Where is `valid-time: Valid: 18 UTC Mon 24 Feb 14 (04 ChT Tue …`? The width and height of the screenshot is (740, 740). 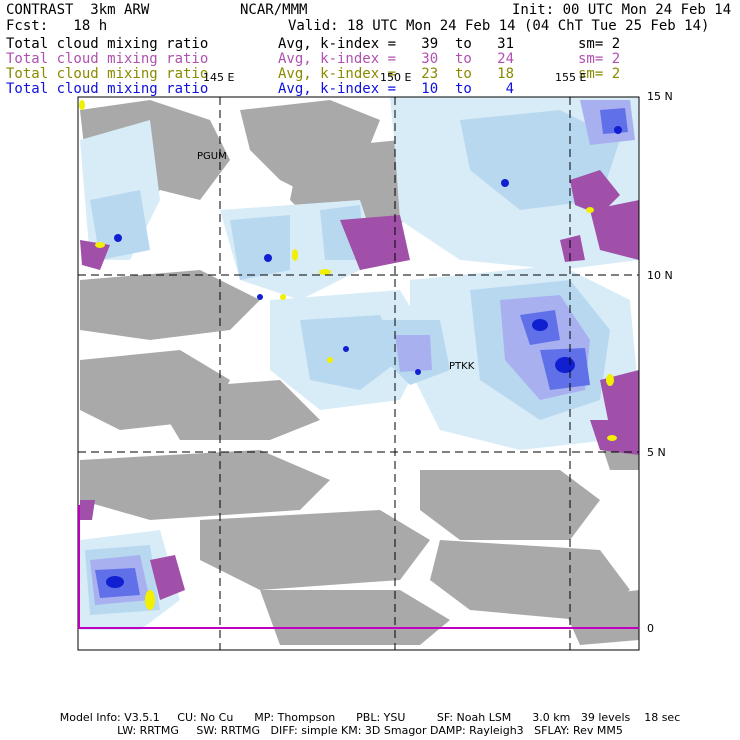
valid-time: Valid: 18 UTC Mon 24 Feb 14 (04 ChT Tue … is located at coordinates (499, 26).